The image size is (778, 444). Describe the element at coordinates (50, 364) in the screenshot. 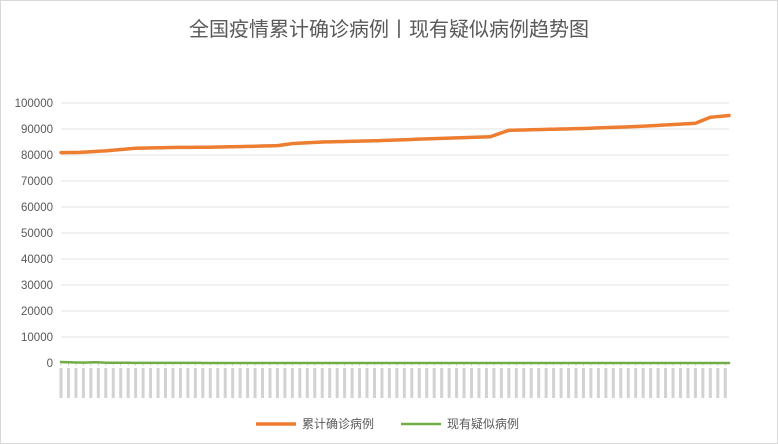

I see `y-tick-label: 0` at that location.